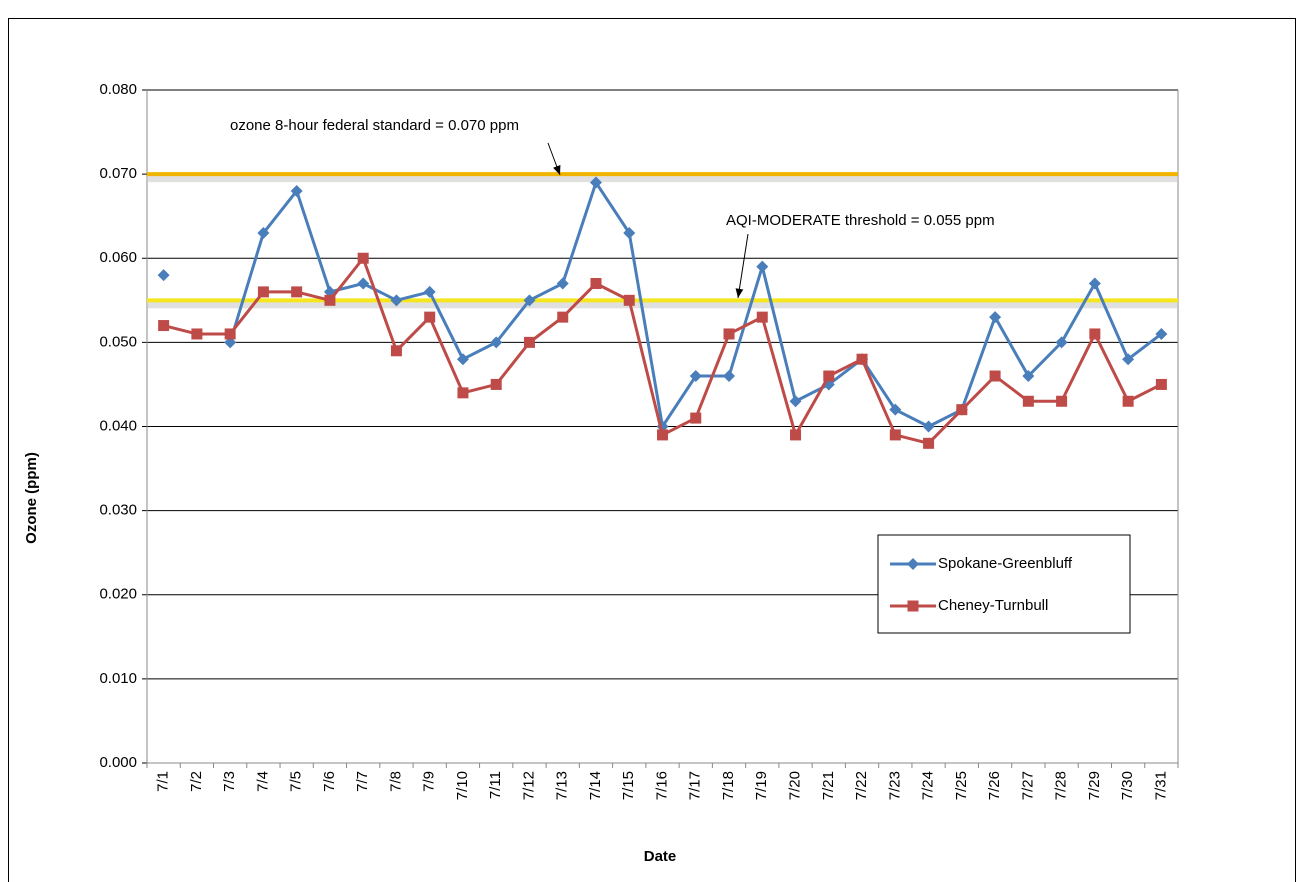 The height and width of the screenshot is (882, 1297). What do you see at coordinates (329, 781) in the screenshot?
I see `x-tick-label: 7/6` at bounding box center [329, 781].